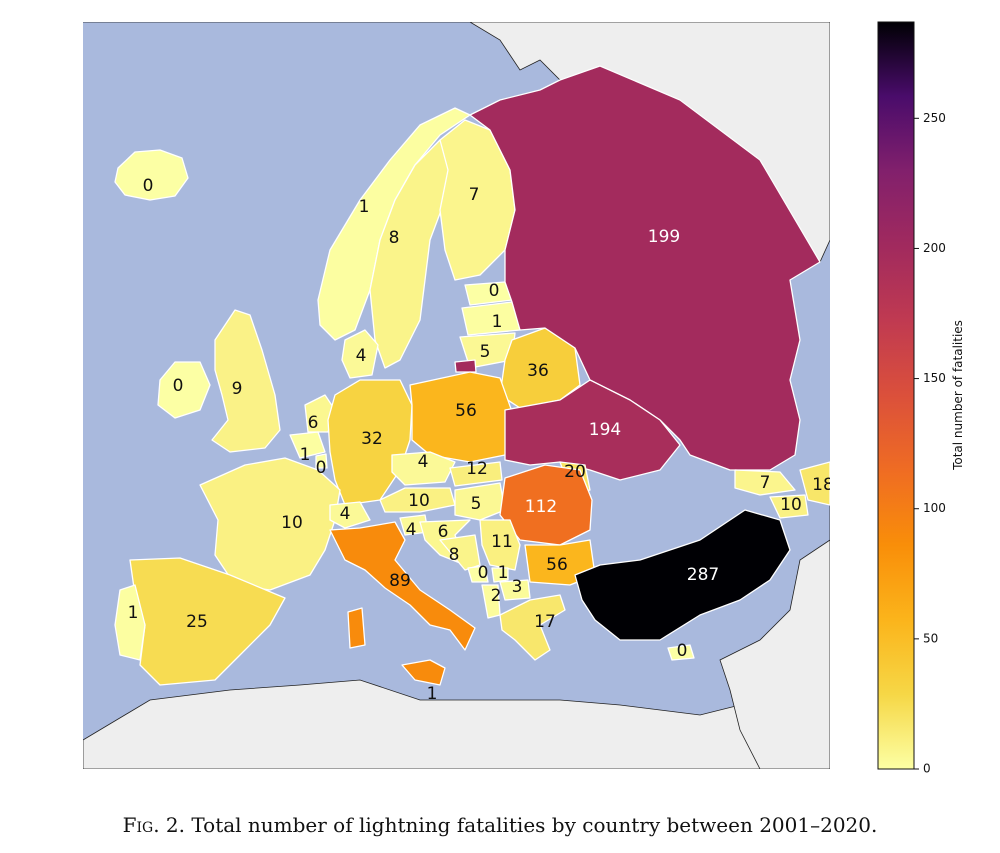 This screenshot has width=1000, height=853. What do you see at coordinates (496, 596) in the screenshot?
I see `country-value-label: 2` at bounding box center [496, 596].